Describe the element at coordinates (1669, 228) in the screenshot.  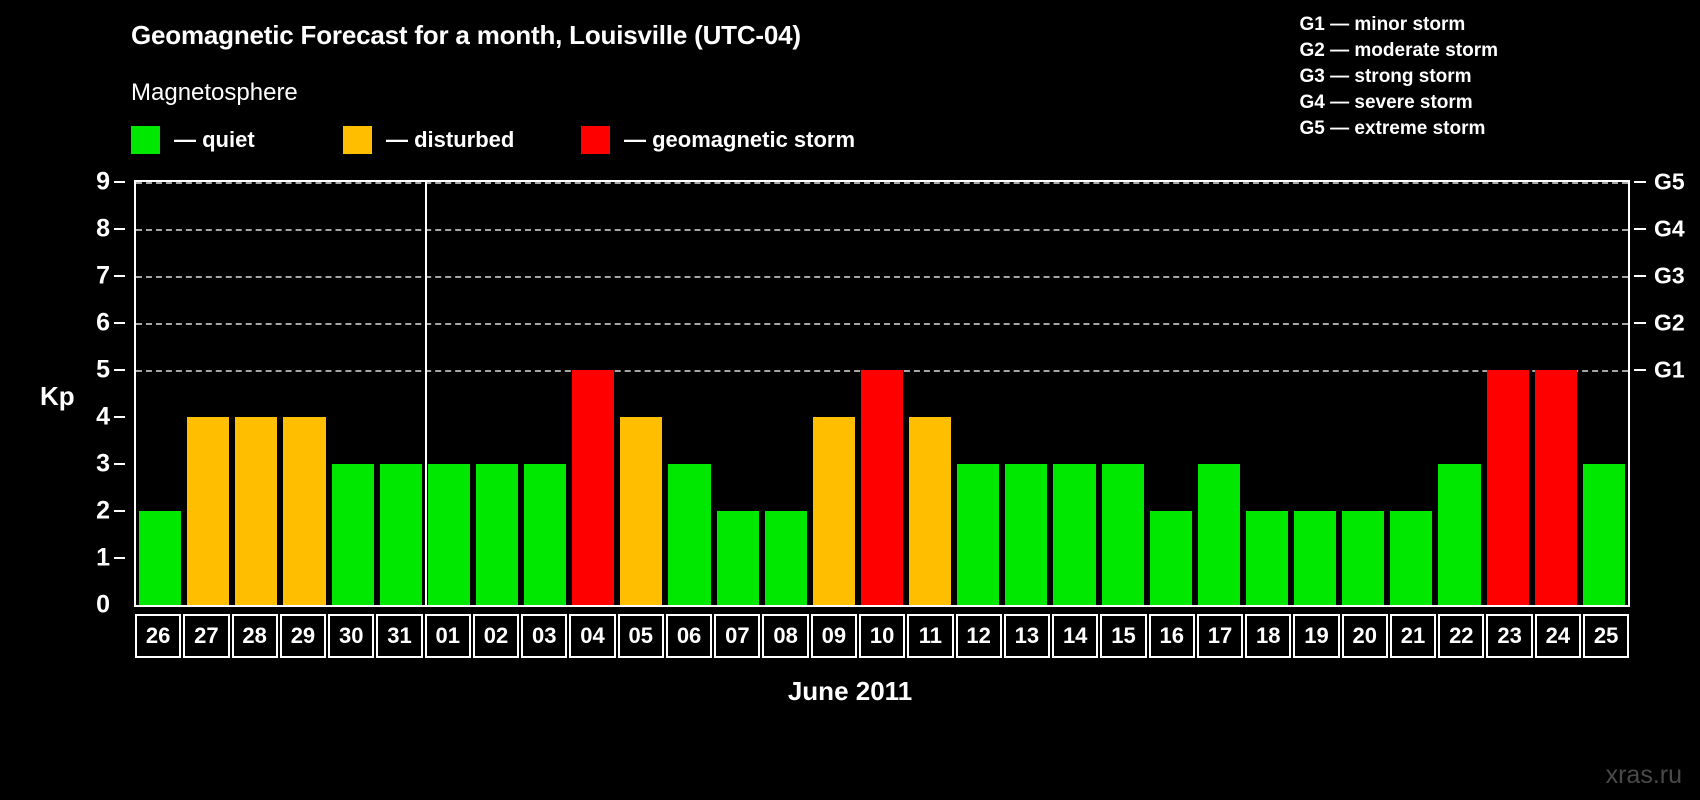
I see `g-axis-label-G4: G4` at that location.